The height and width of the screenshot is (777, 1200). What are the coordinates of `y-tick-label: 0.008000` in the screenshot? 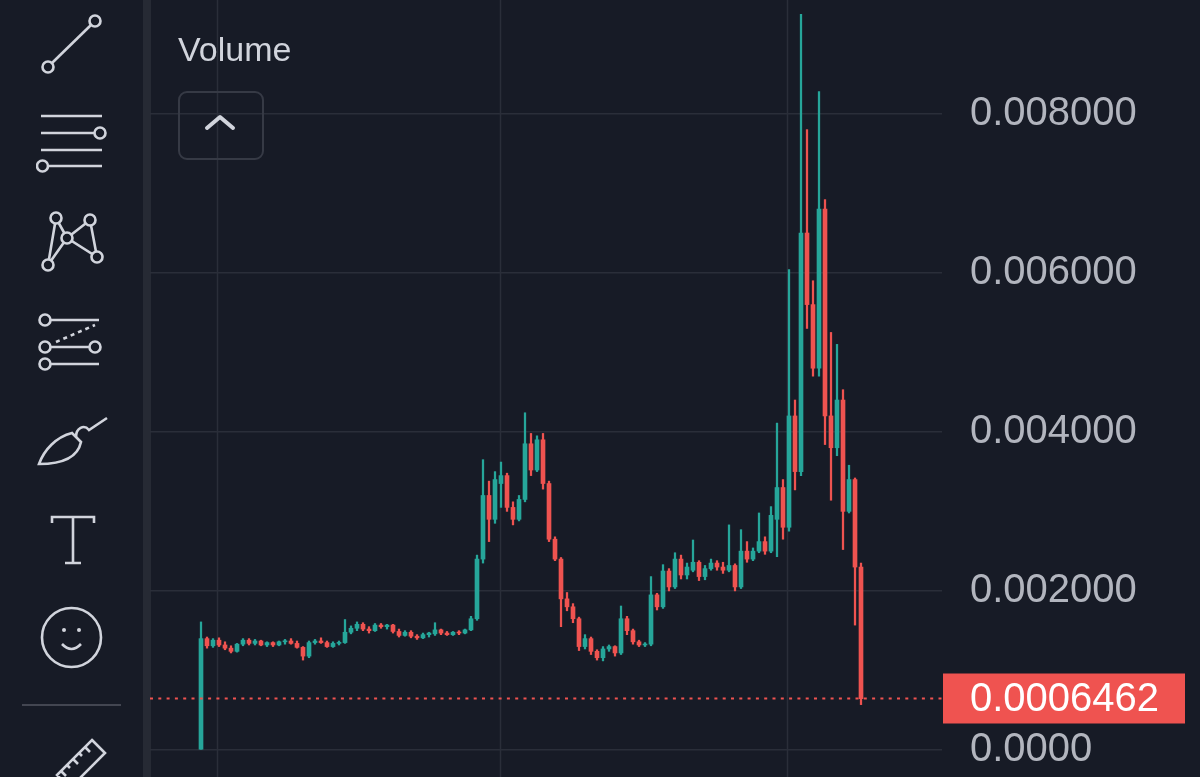 It's located at (1053, 110).